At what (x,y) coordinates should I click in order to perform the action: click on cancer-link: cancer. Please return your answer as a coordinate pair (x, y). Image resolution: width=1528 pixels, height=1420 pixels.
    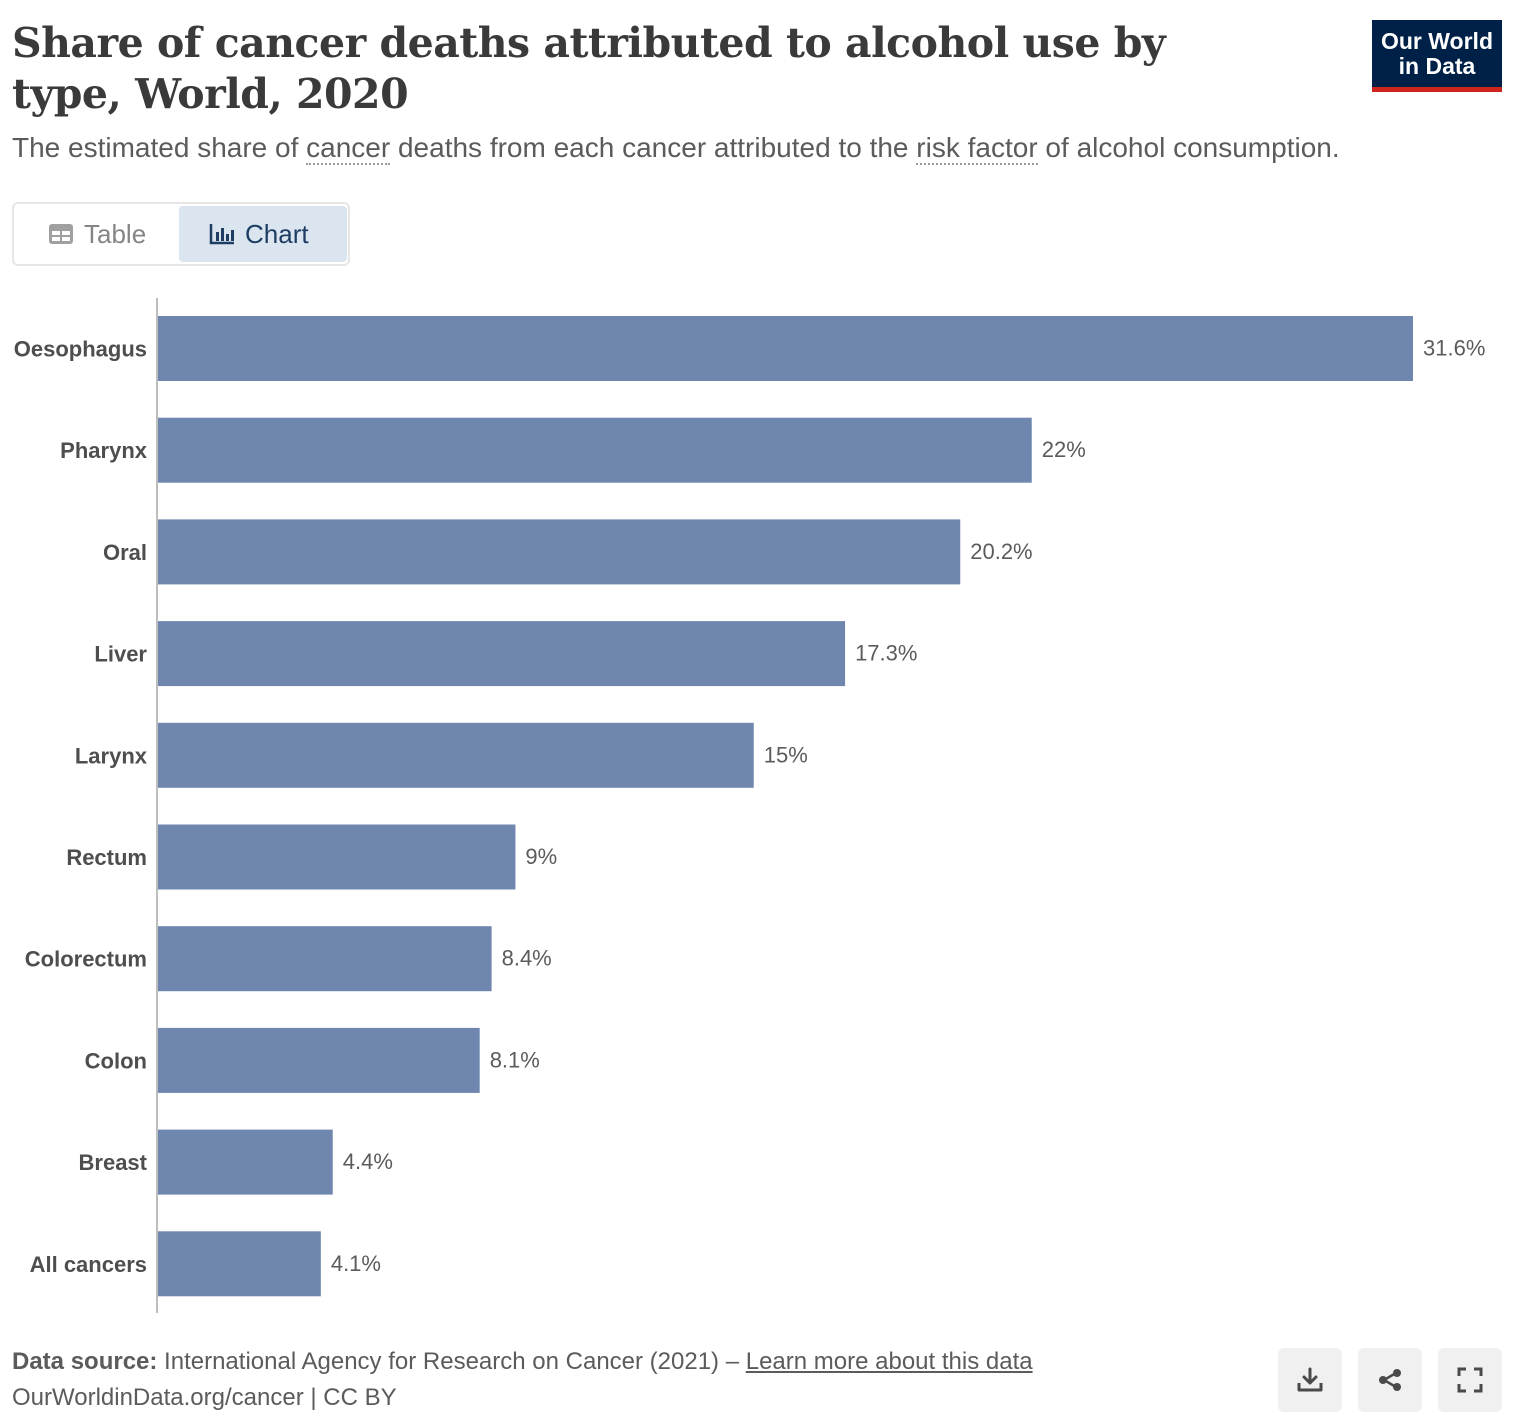
    Looking at the image, I should click on (348, 148).